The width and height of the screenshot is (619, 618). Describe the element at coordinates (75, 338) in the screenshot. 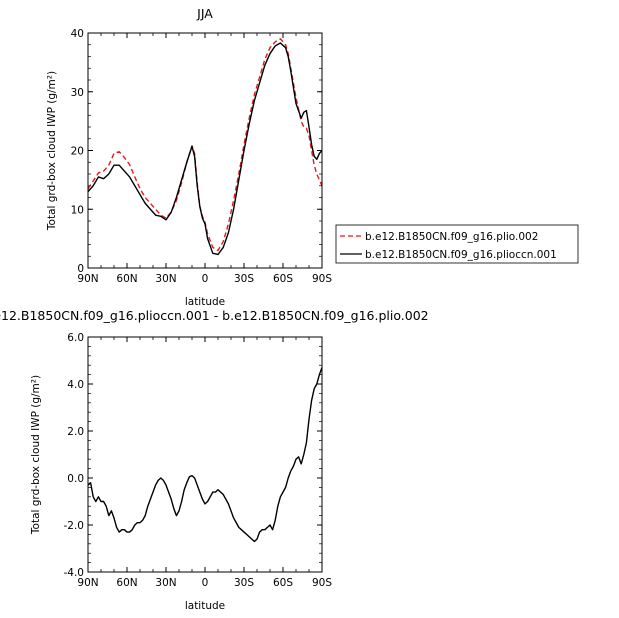

I see `bottom-y-tick-label: 6.0` at that location.